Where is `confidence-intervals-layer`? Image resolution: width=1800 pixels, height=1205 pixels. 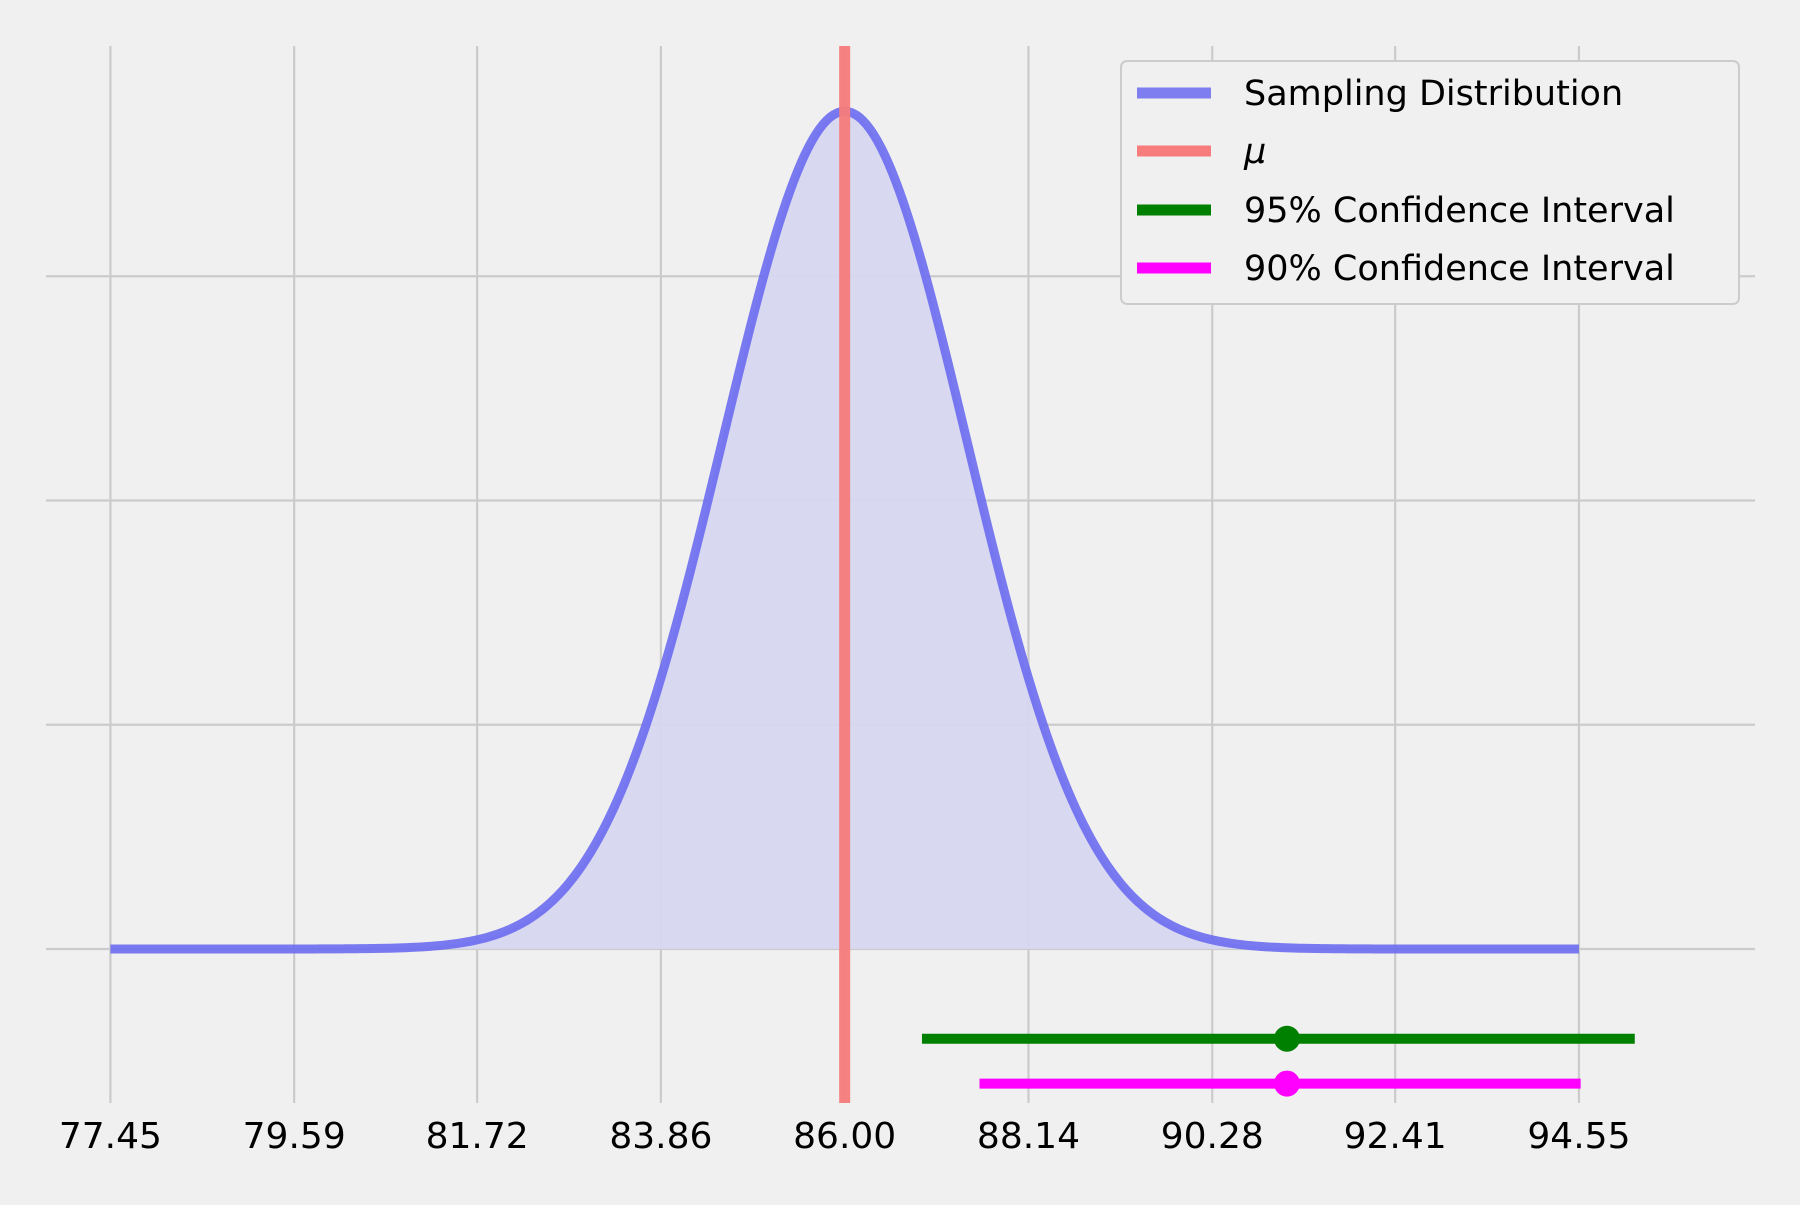
confidence-intervals-layer is located at coordinates (1278, 1061).